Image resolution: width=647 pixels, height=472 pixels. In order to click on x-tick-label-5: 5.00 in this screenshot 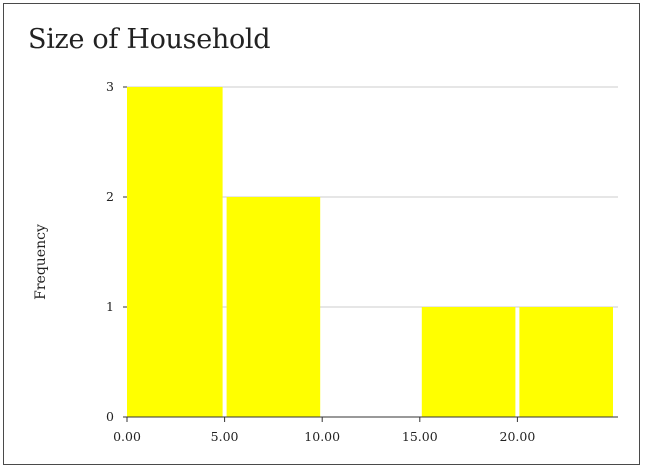, I will do `click(225, 436)`.